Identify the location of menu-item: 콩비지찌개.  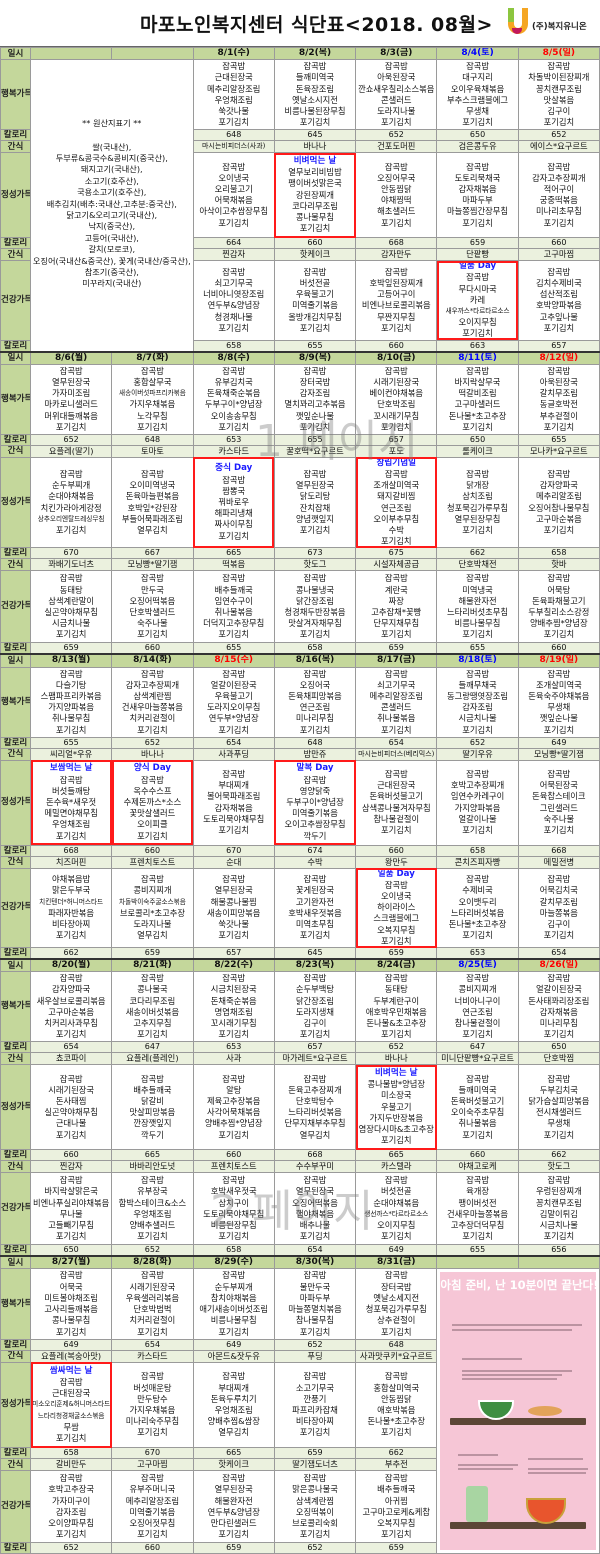
(152, 890).